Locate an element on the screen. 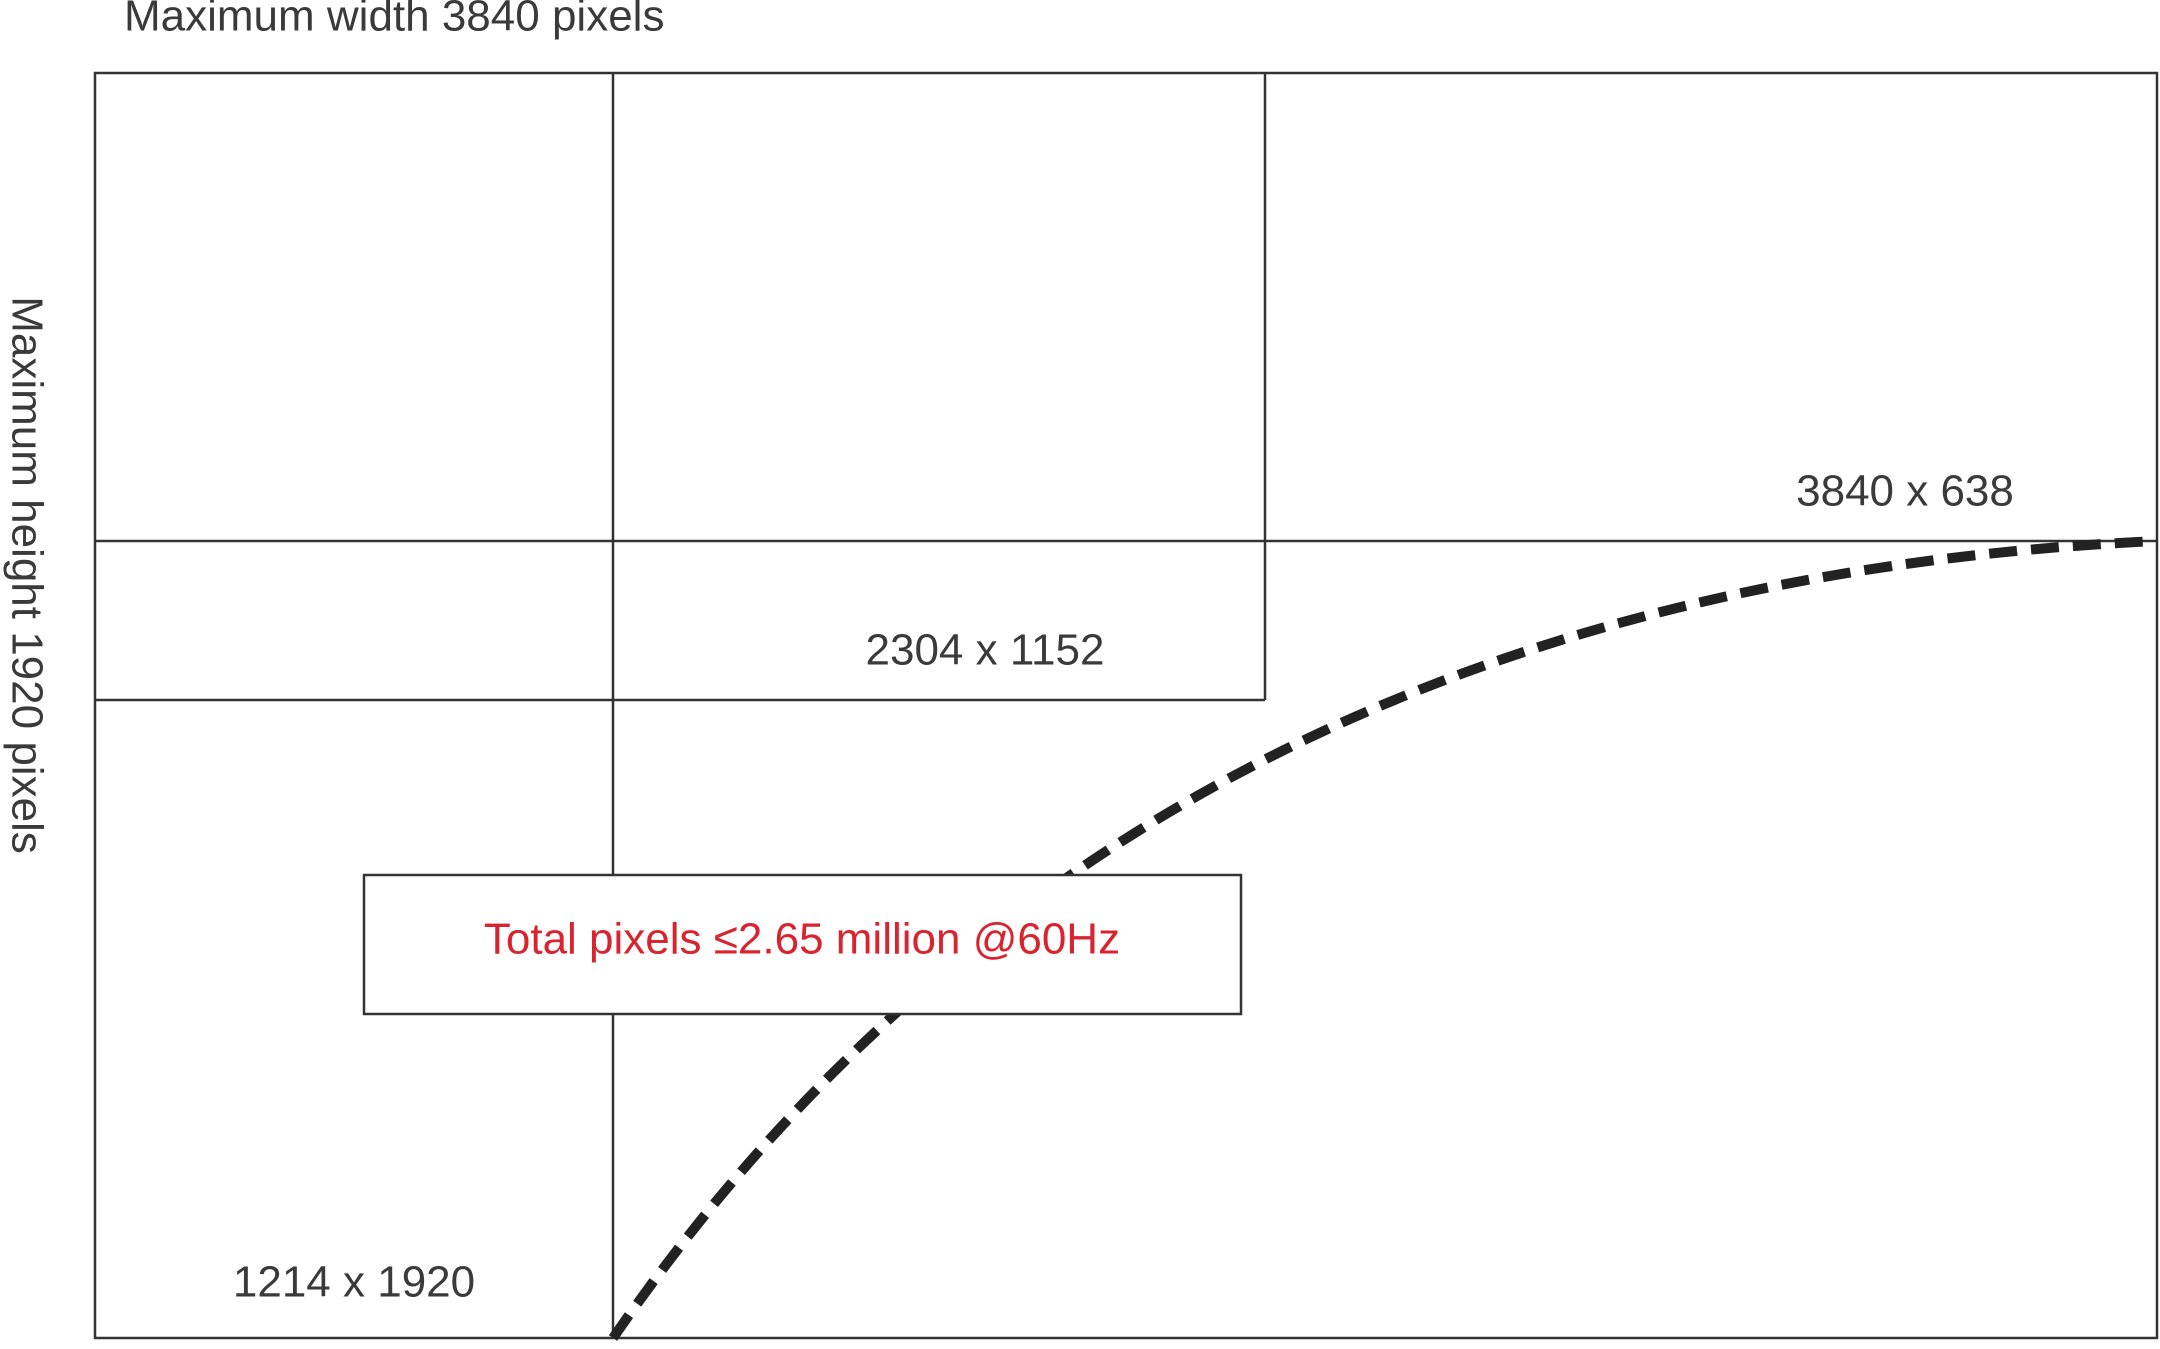  height-label: Maximum height 1920 pixels is located at coordinates (26, 575).